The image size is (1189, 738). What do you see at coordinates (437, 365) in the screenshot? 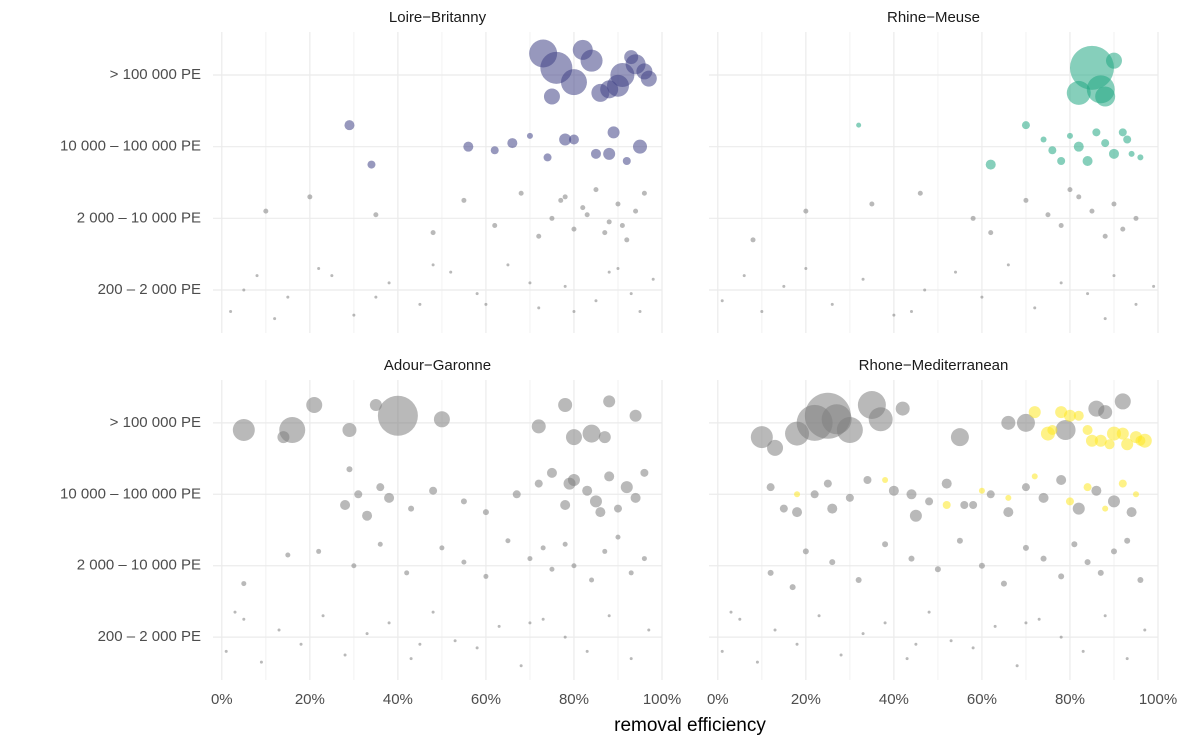
I see `facet-title: Adour−Garonne` at bounding box center [437, 365].